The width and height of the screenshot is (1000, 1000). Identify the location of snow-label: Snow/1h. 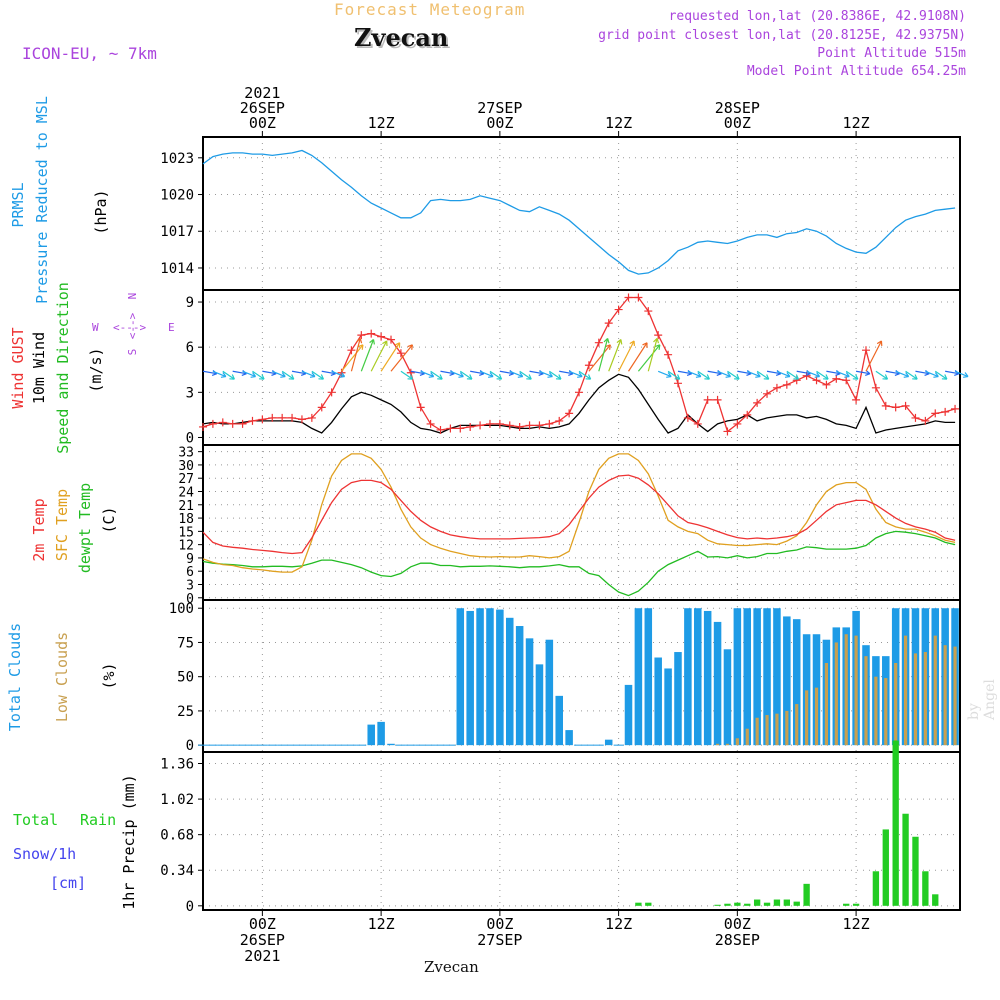
(44, 854).